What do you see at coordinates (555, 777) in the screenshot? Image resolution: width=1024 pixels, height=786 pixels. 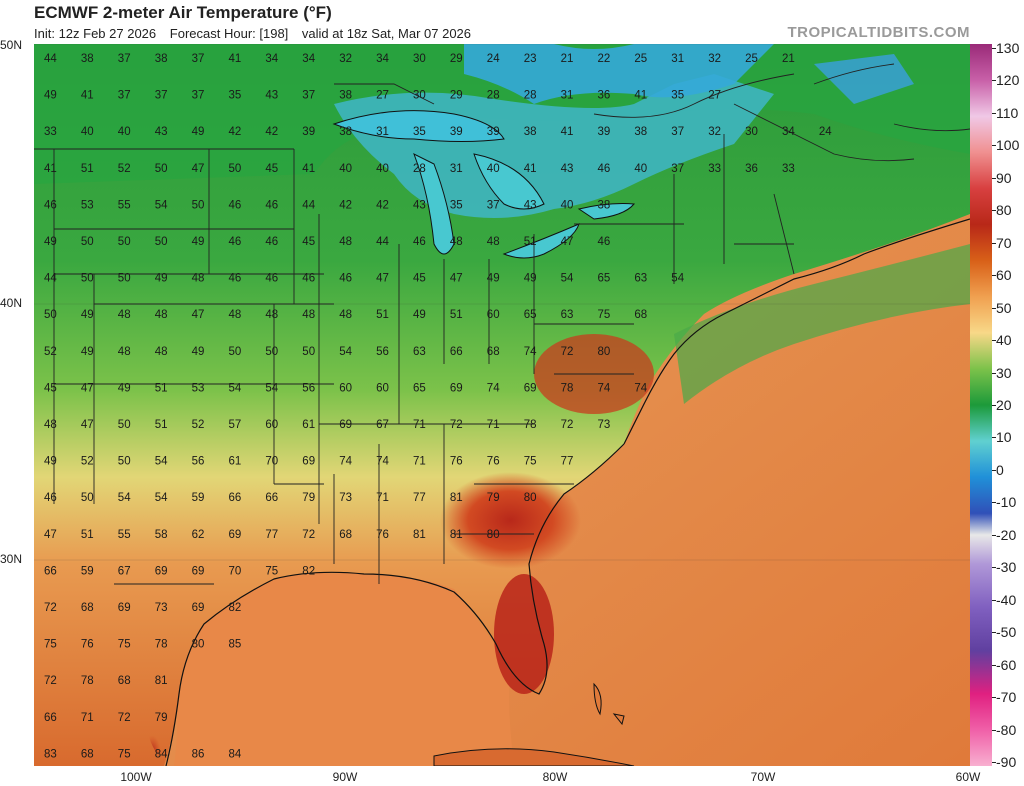 I see `lon-label-80w: 80W` at bounding box center [555, 777].